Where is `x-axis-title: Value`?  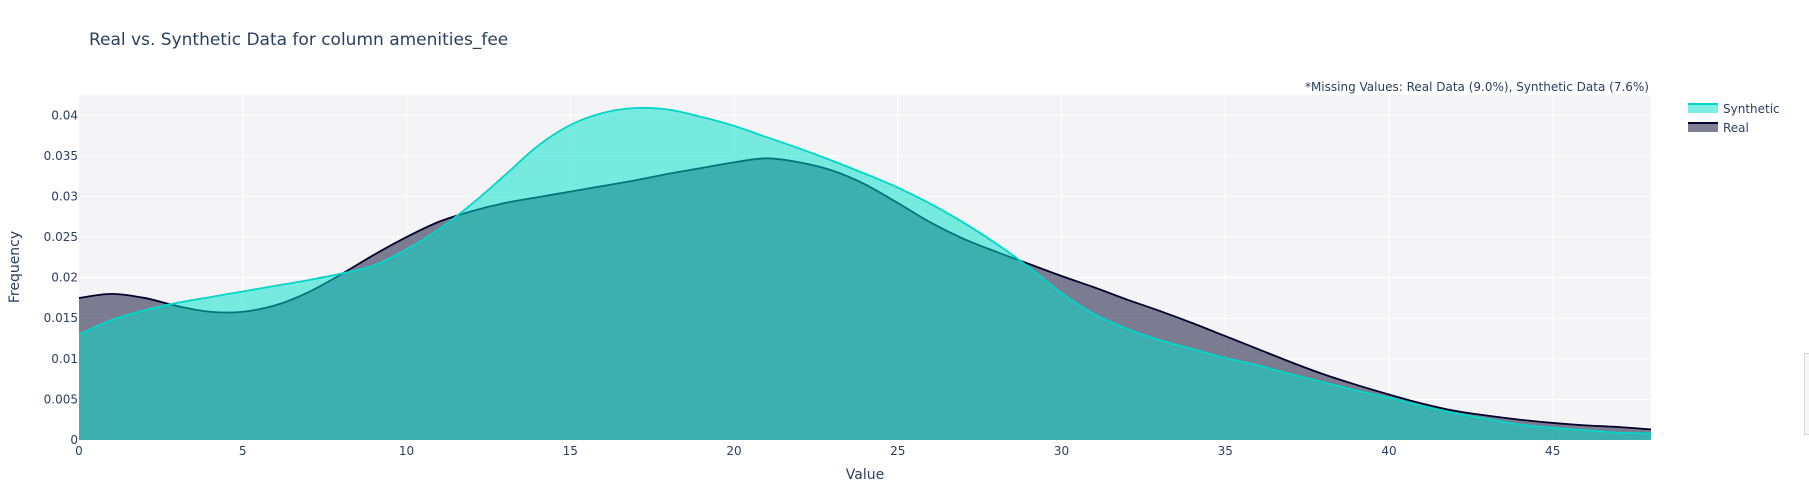 x-axis-title: Value is located at coordinates (865, 473).